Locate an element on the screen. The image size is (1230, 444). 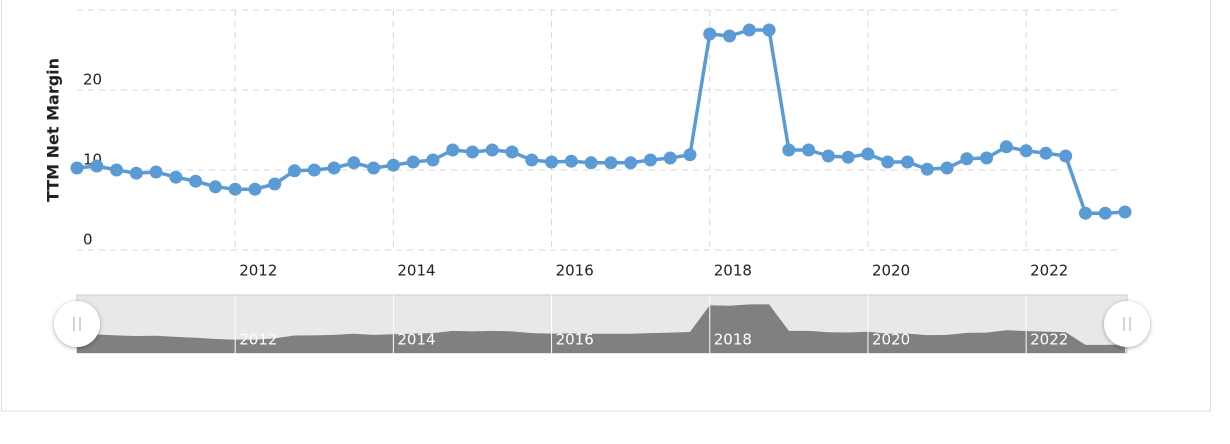
x-tick-label: 2020 is located at coordinates (891, 271).